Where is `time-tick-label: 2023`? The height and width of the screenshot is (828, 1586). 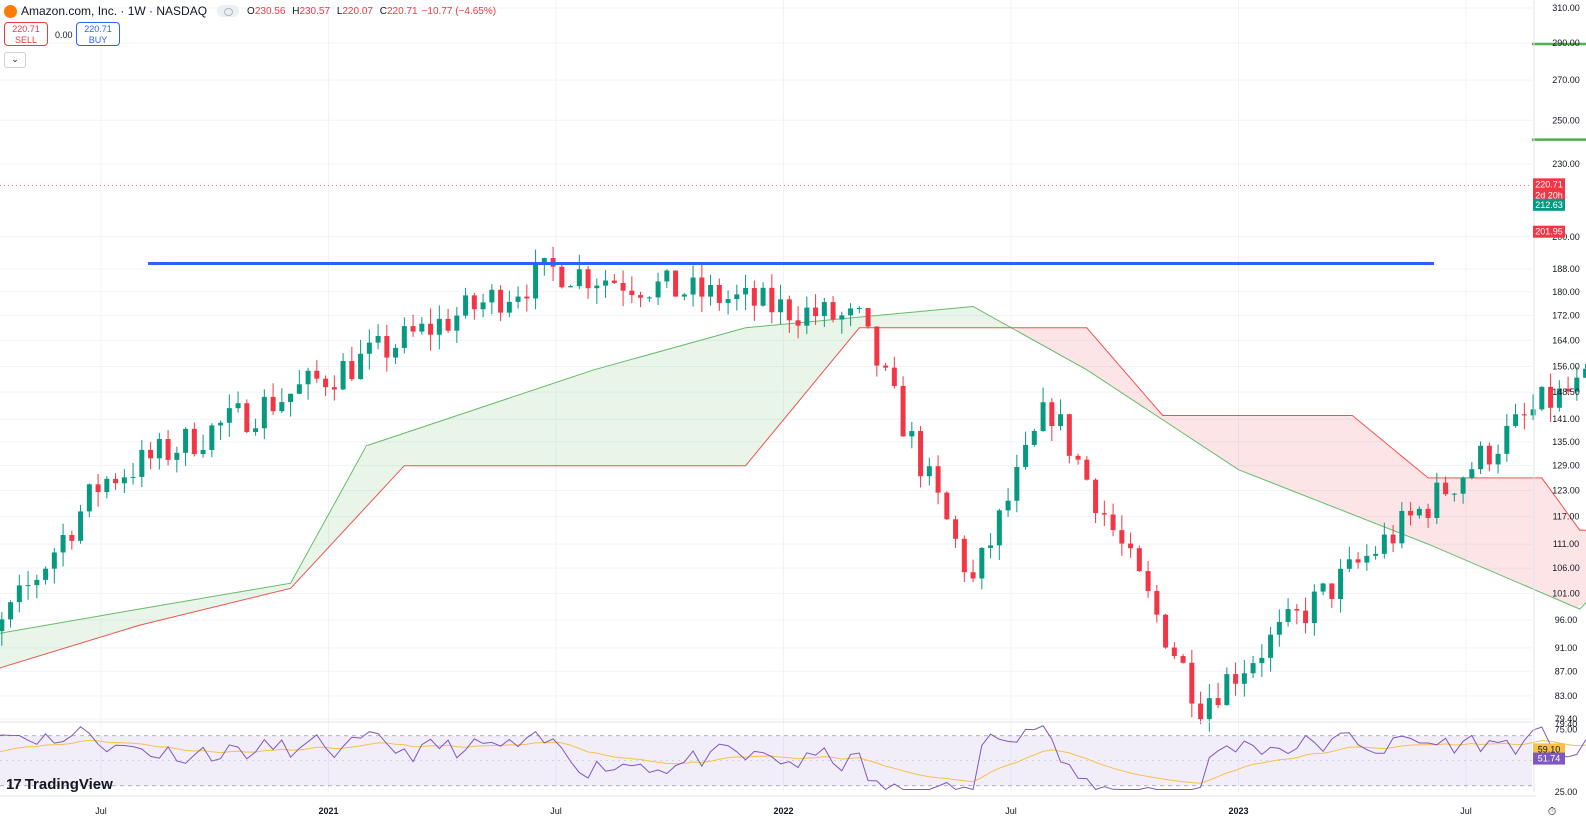 time-tick-label: 2023 is located at coordinates (1238, 811).